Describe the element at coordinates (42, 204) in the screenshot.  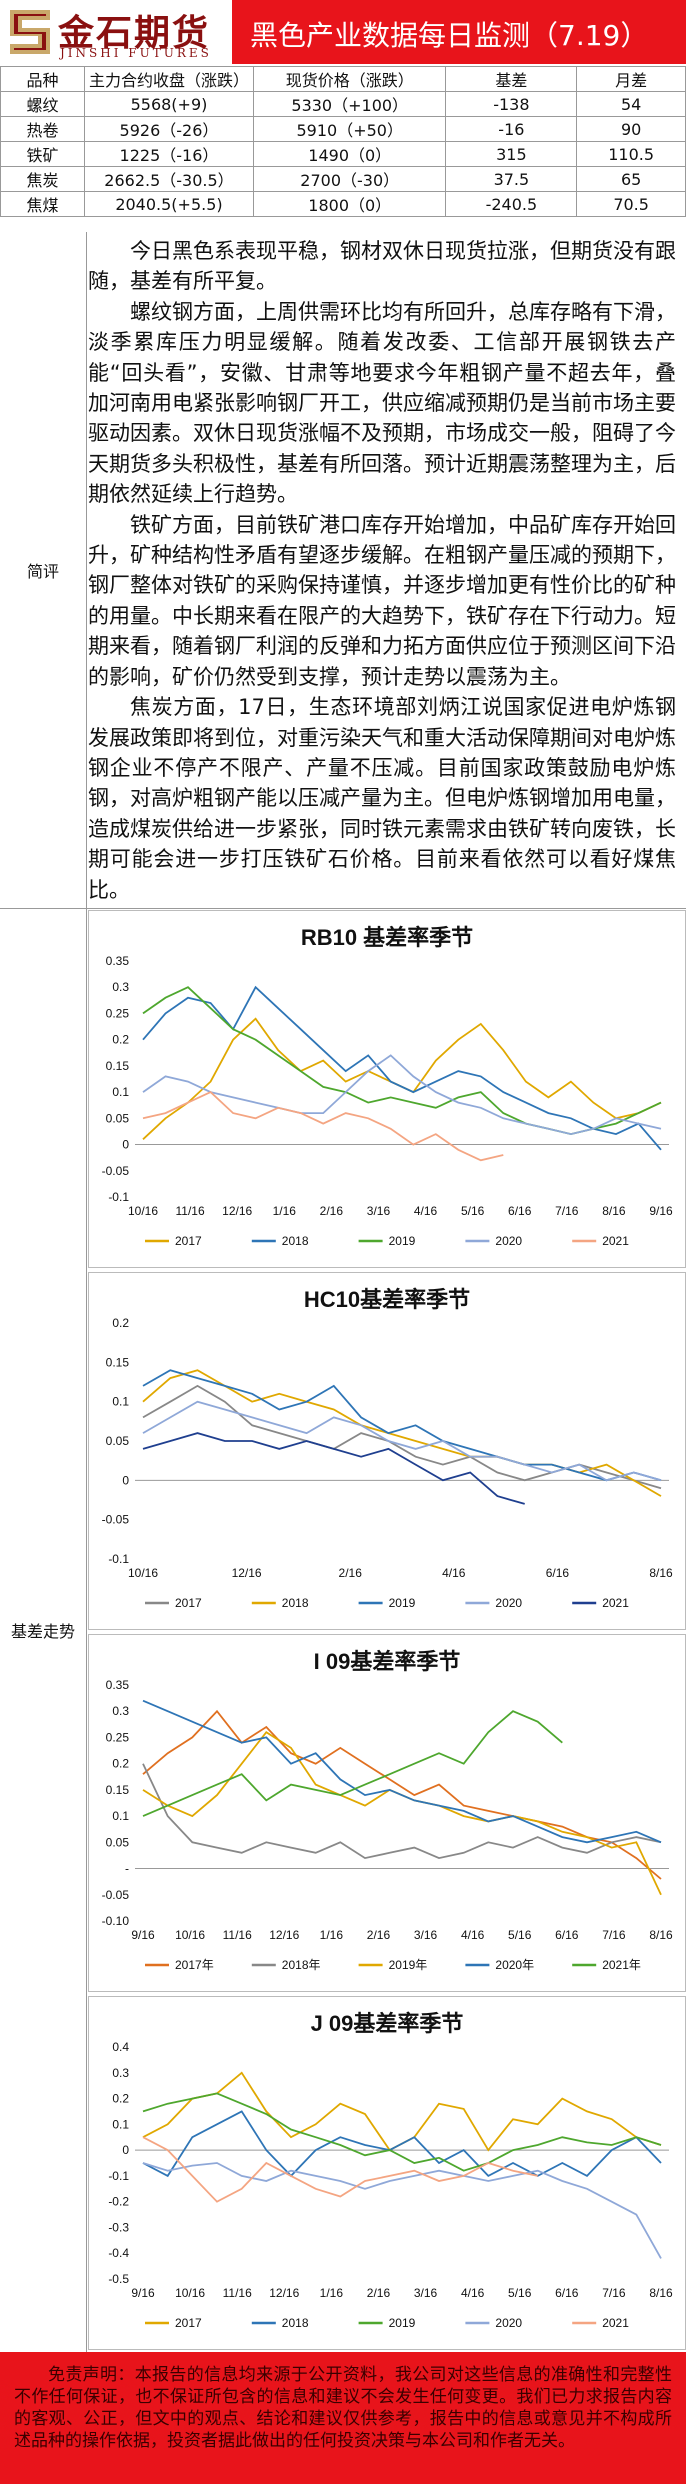
I see `table-cell: 焦煤` at that location.